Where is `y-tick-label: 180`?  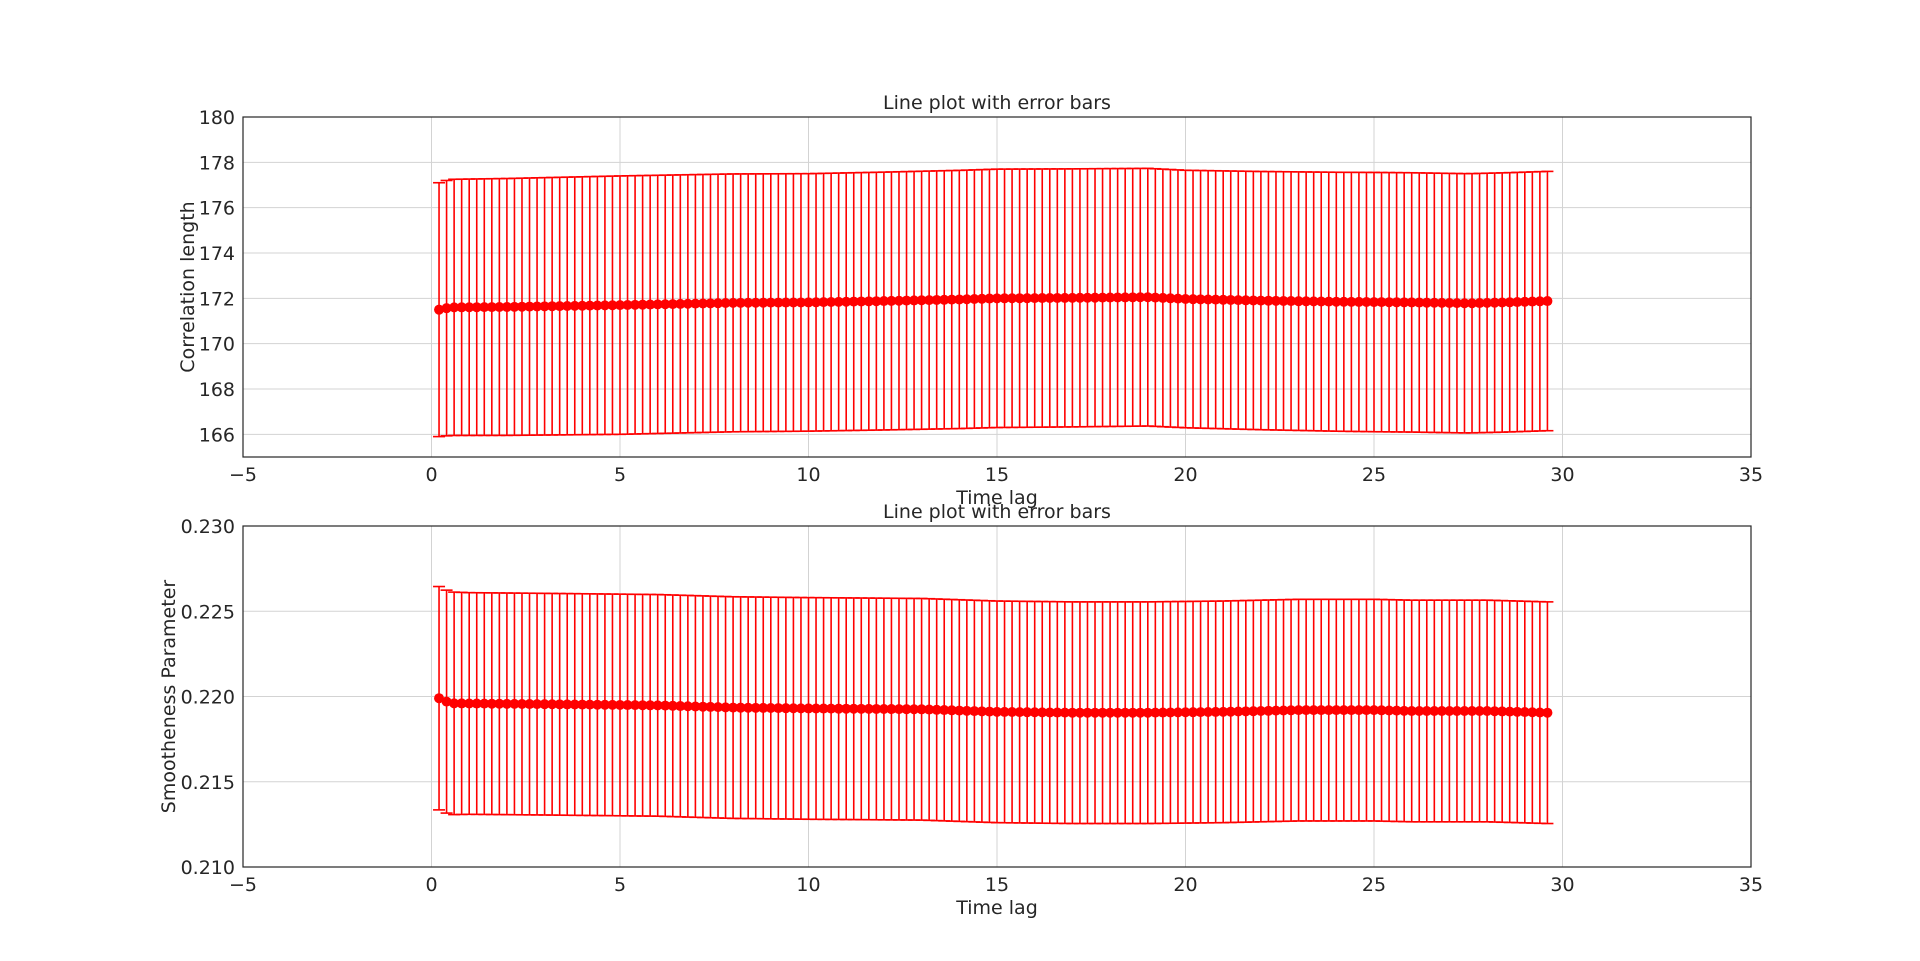 y-tick-label: 180 is located at coordinates (217, 118).